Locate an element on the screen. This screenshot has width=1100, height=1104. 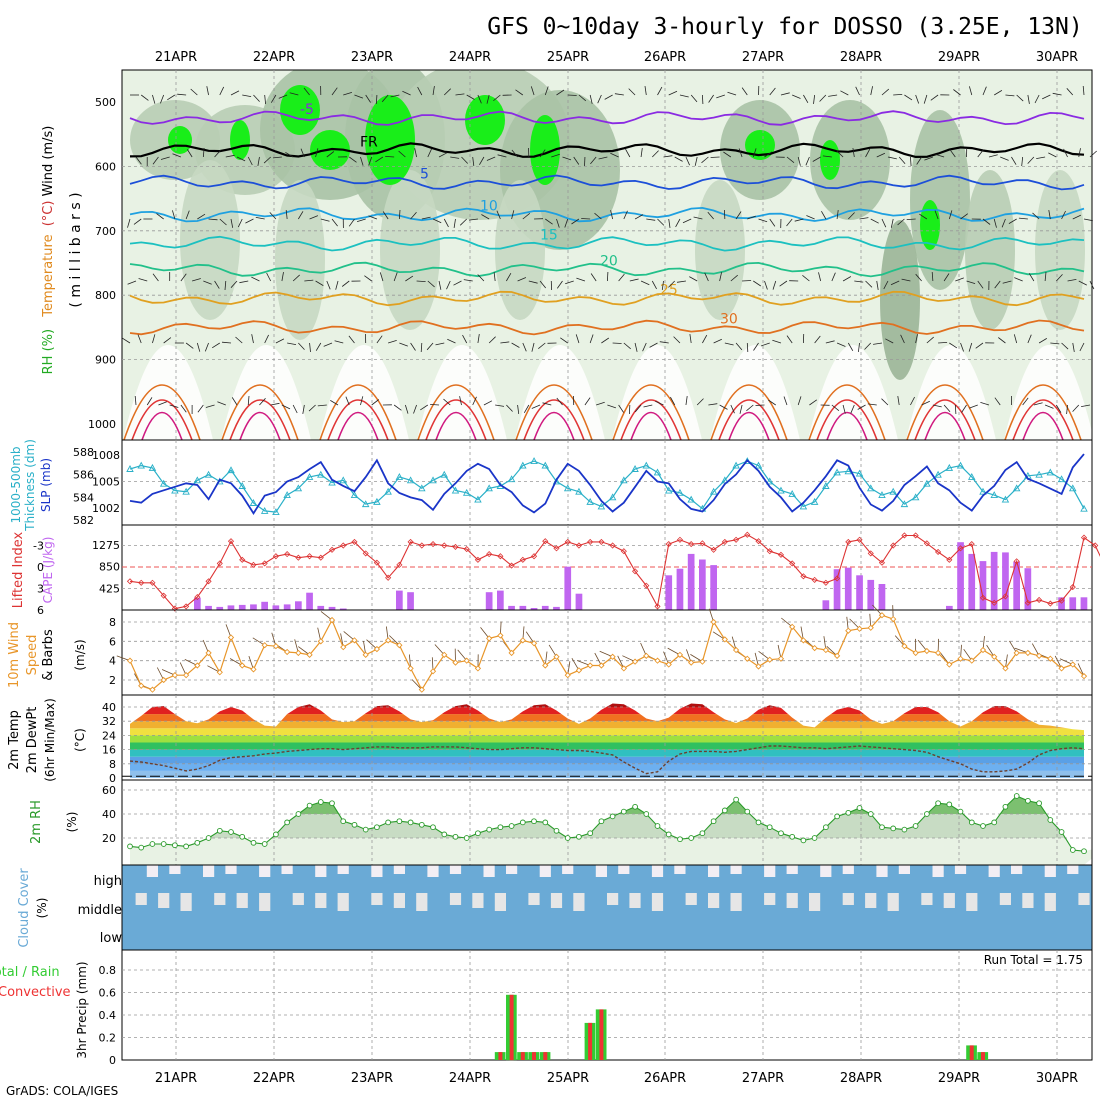
thickness-tick-2: 584 is located at coordinates (83, 497).